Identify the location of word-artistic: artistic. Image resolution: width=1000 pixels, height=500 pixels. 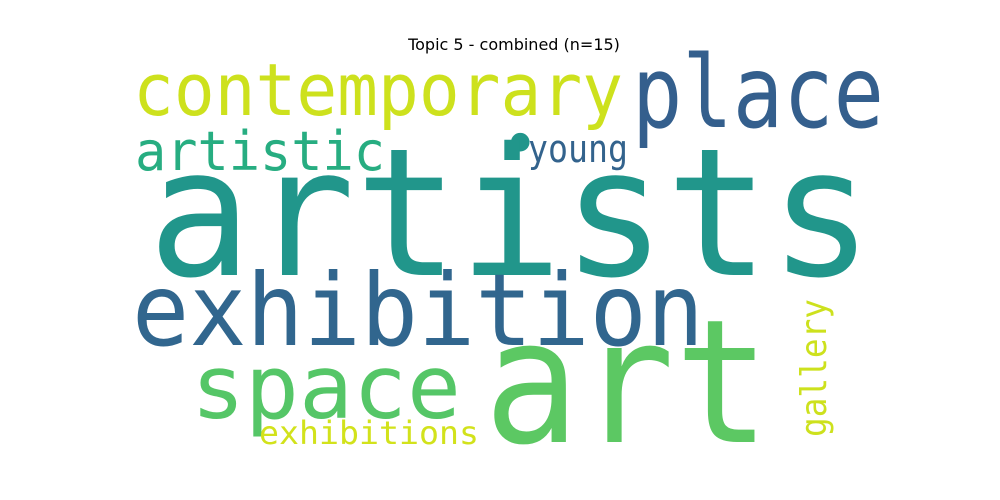
(260, 151).